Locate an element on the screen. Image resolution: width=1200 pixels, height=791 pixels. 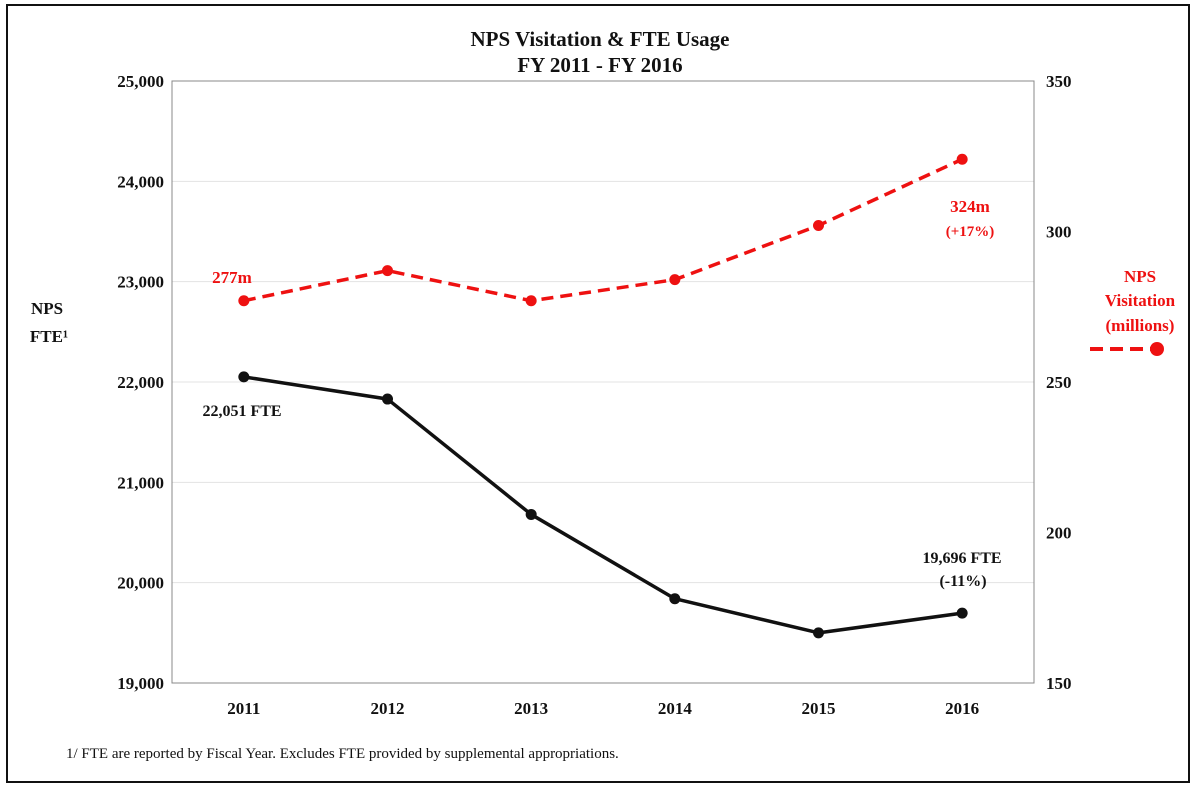
right-tick-label: 150 is located at coordinates (1059, 683).